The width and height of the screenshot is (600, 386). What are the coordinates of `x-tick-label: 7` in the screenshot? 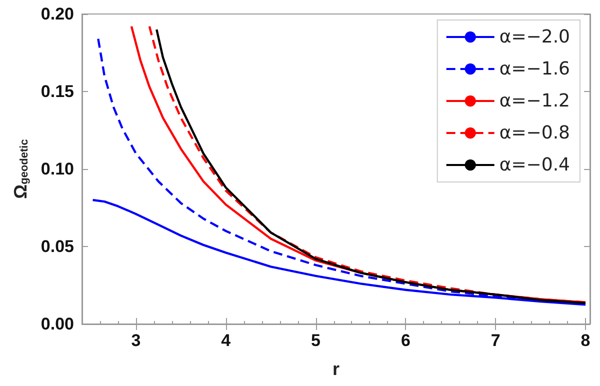 It's located at (495, 340).